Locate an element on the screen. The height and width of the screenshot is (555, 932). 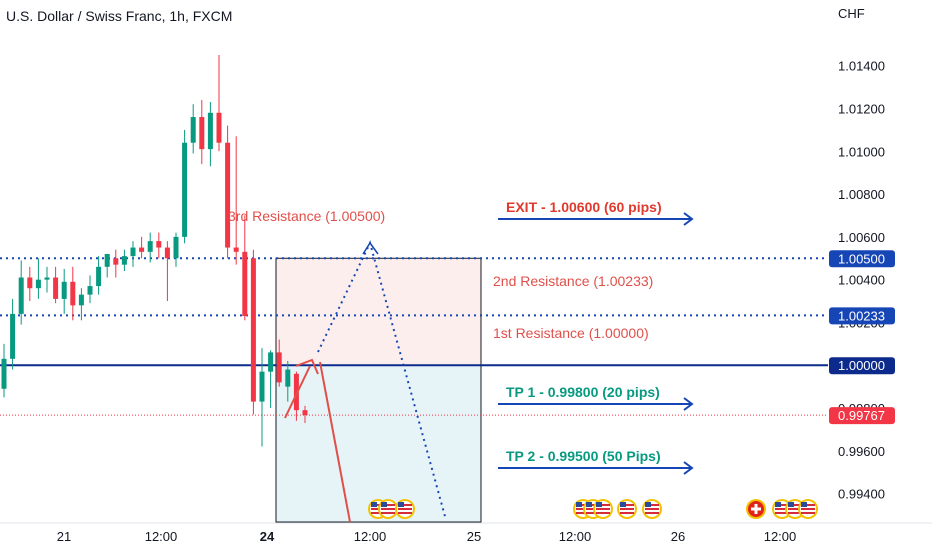
price-axis-tick: 1.00400 is located at coordinates (861, 280).